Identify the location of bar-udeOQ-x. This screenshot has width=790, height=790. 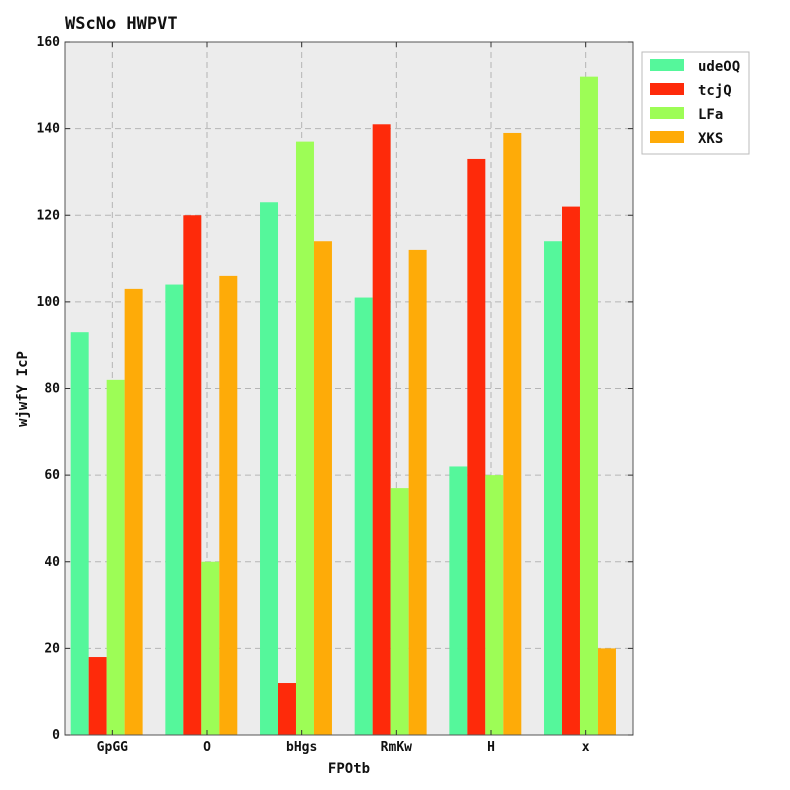
(553, 488).